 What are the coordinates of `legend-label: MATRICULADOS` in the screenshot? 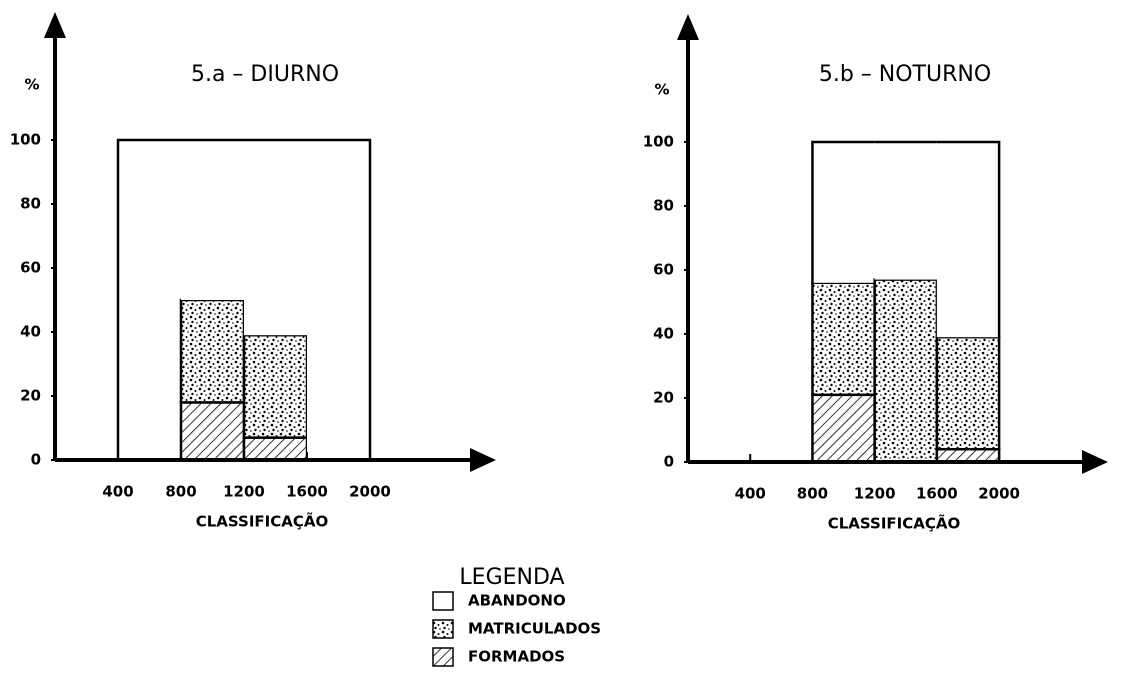 It's located at (534, 629).